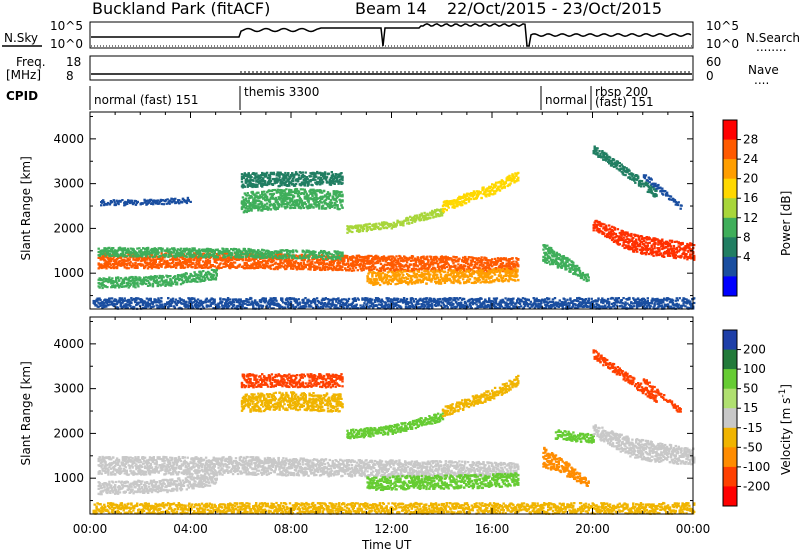 The width and height of the screenshot is (800, 554). Describe the element at coordinates (750, 408) in the screenshot. I see `colorbar-tick-3: 15` at that location.